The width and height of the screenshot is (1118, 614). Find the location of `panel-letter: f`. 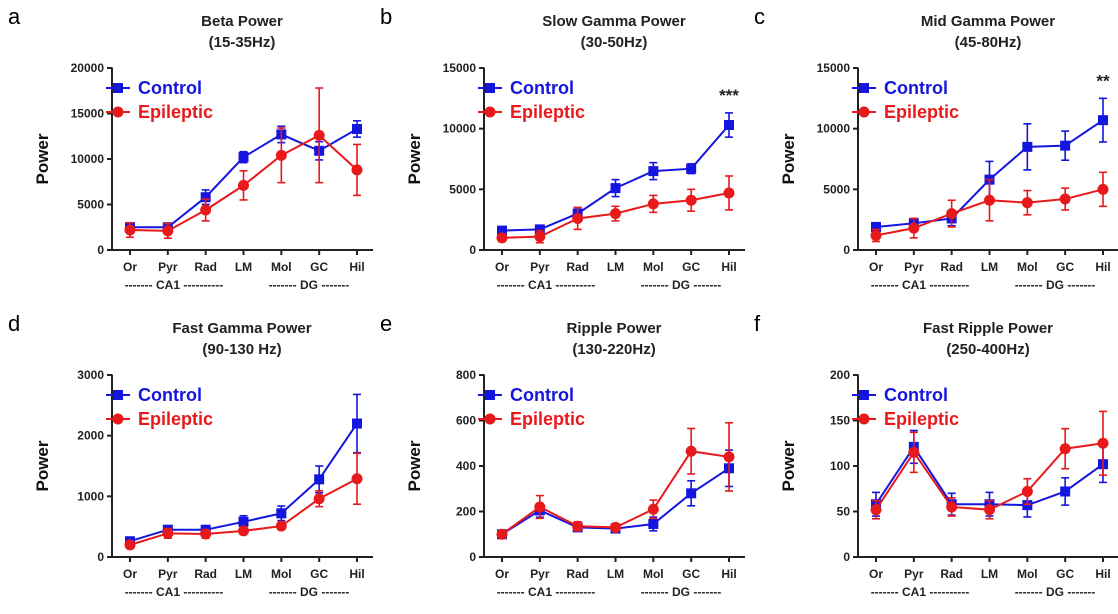

panel-letter: f is located at coordinates (757, 323).